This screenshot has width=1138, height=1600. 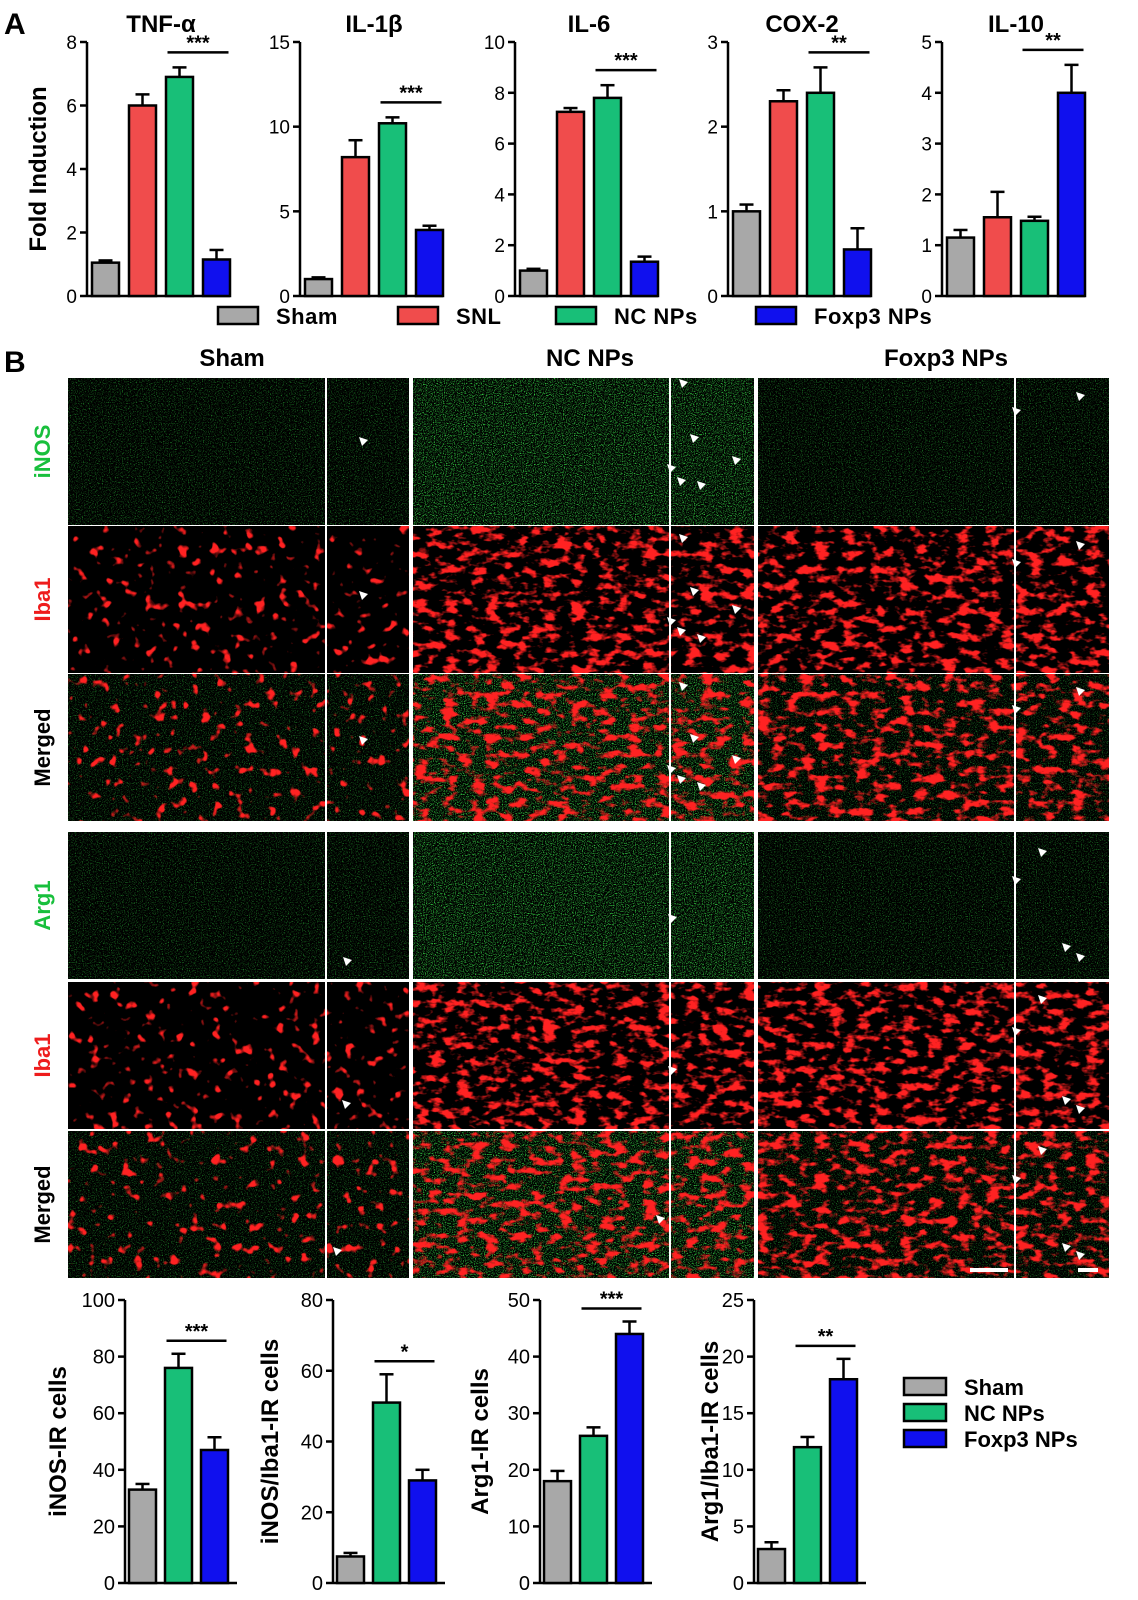 I want to click on legend-label: Foxp3 NPs, so click(x=873, y=316).